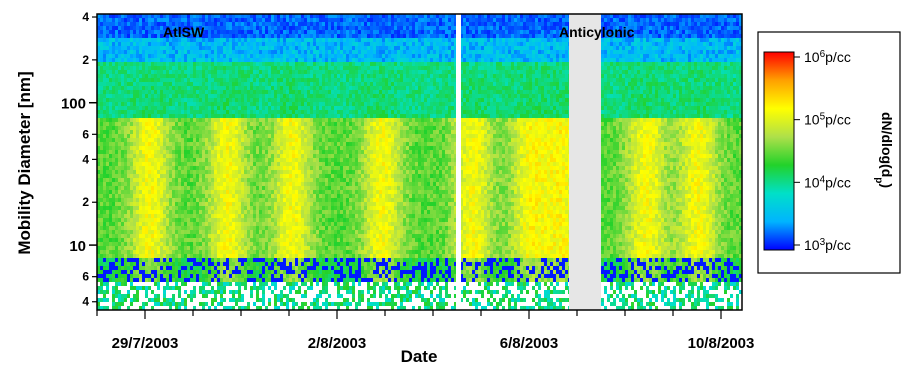  What do you see at coordinates (77, 246) in the screenshot?
I see `y-major-tick-label: 10` at bounding box center [77, 246].